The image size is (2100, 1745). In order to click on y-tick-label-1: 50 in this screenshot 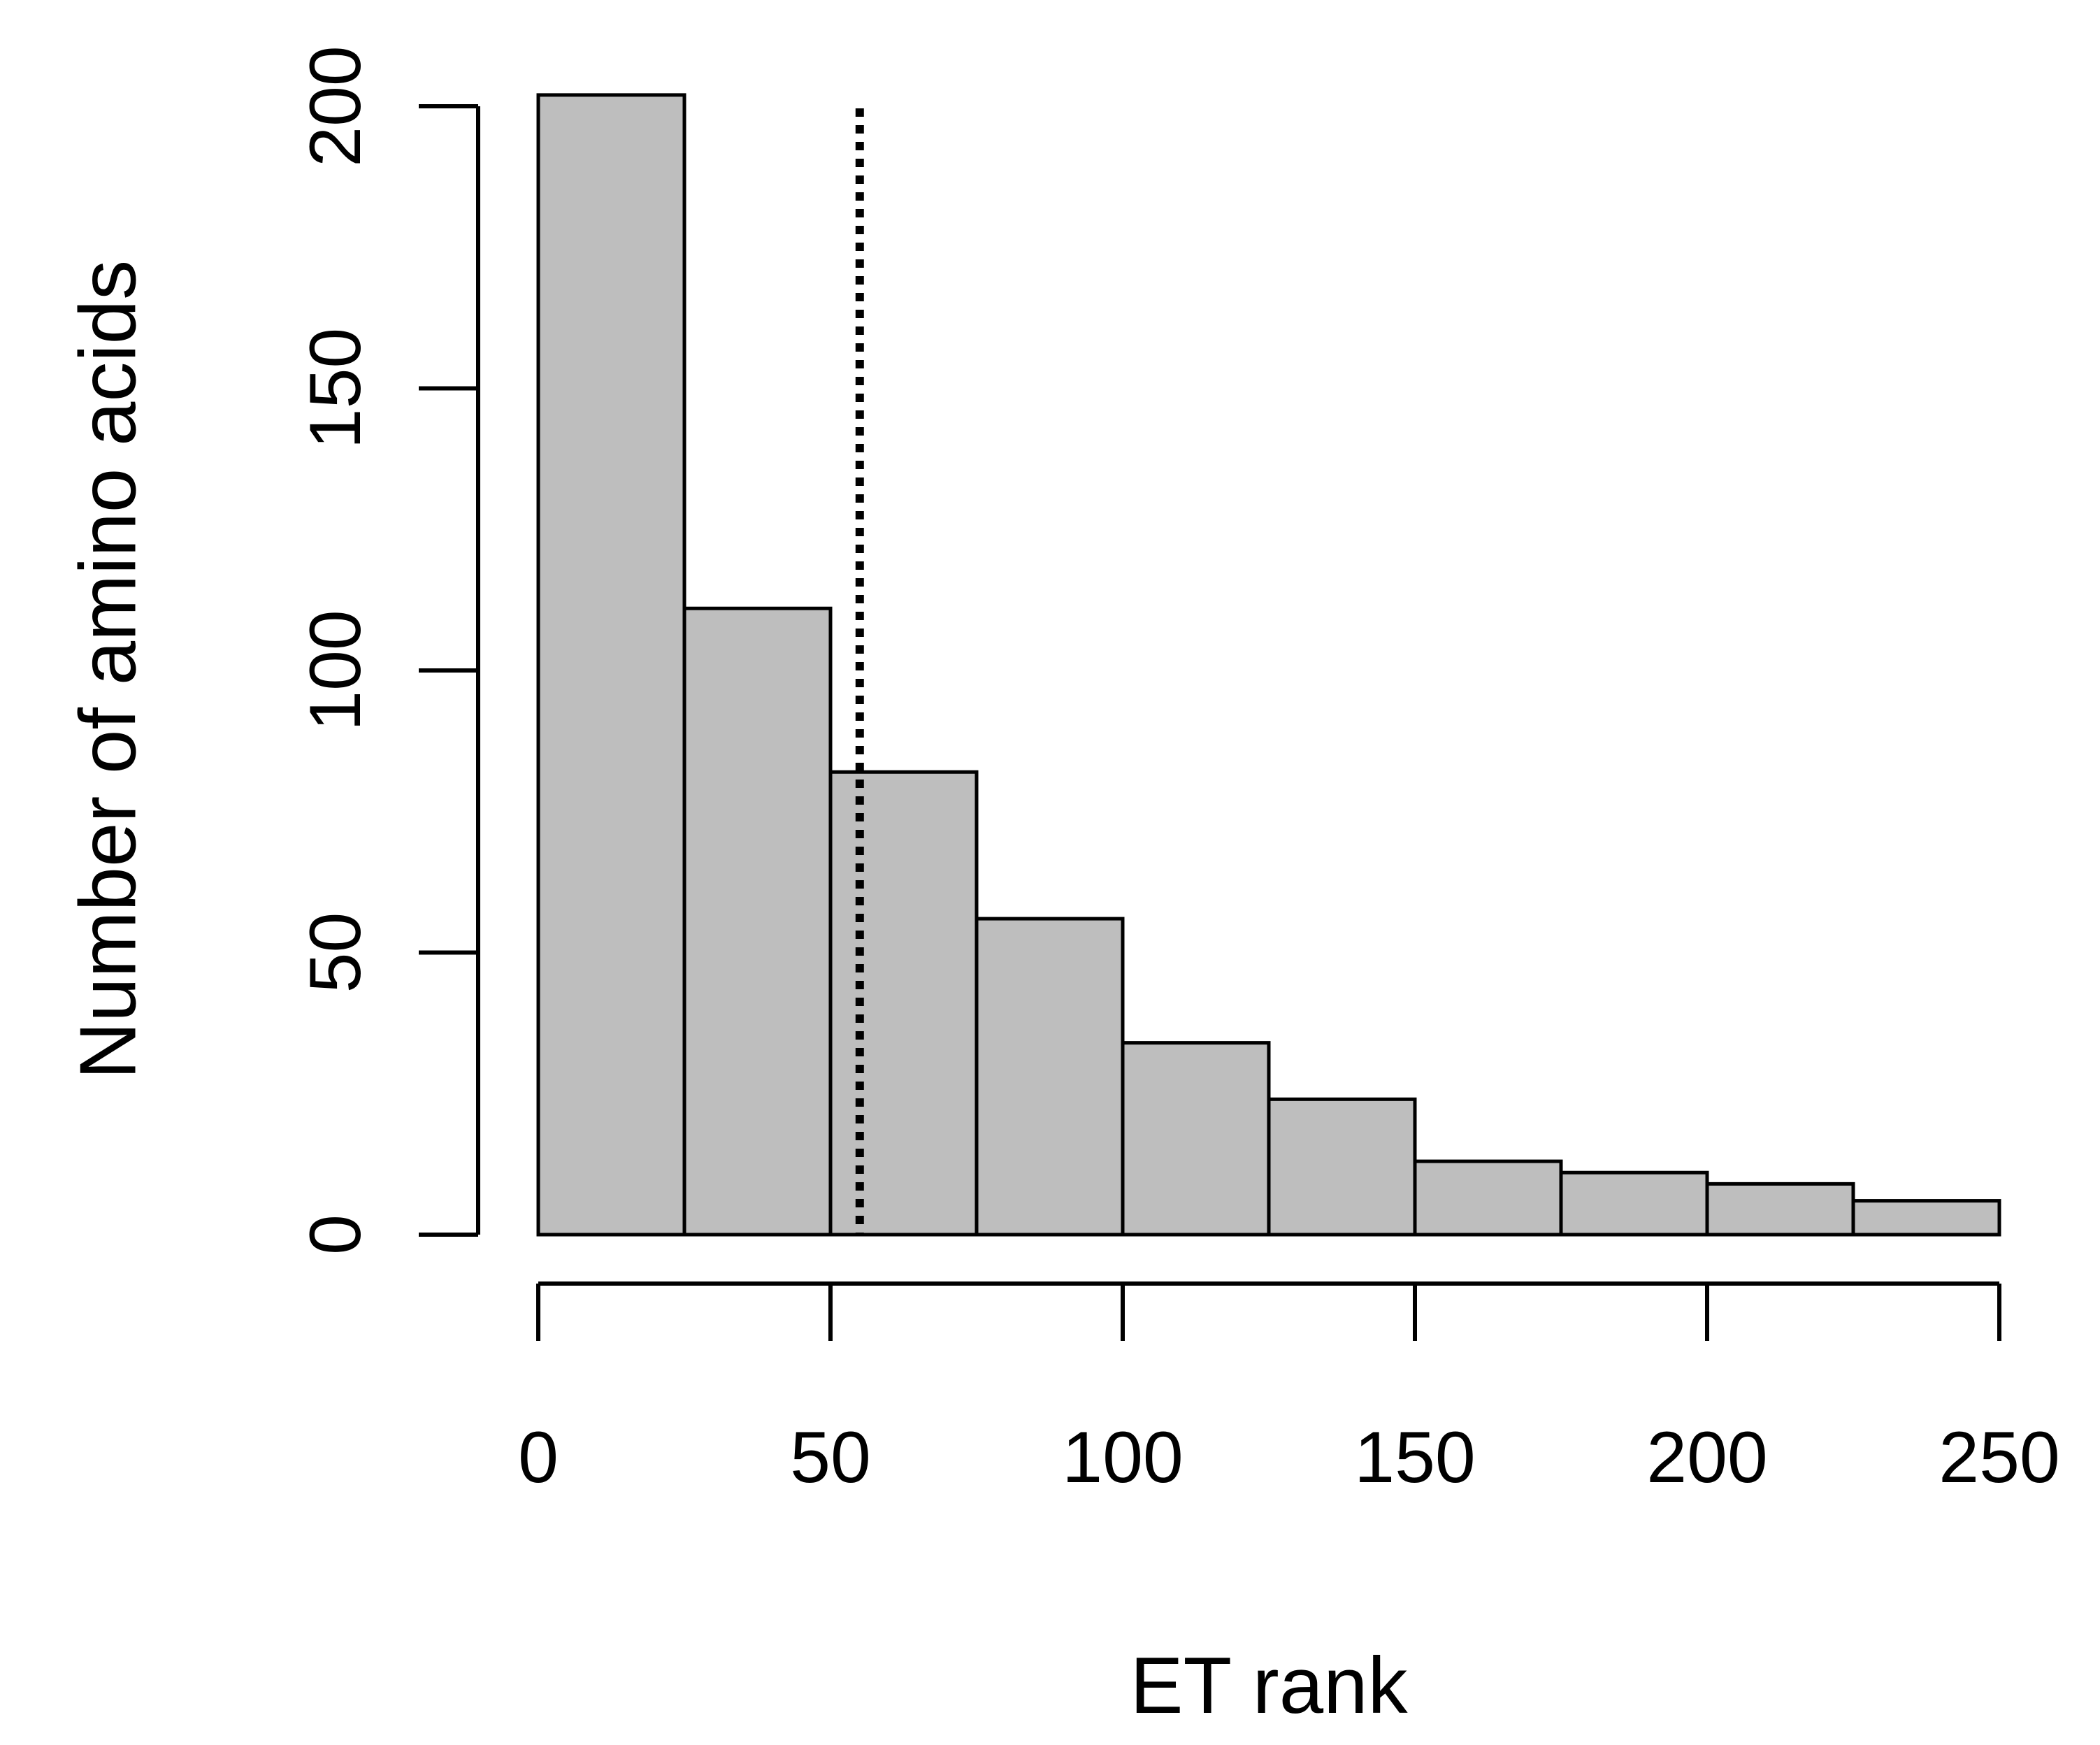, I will do `click(335, 952)`.